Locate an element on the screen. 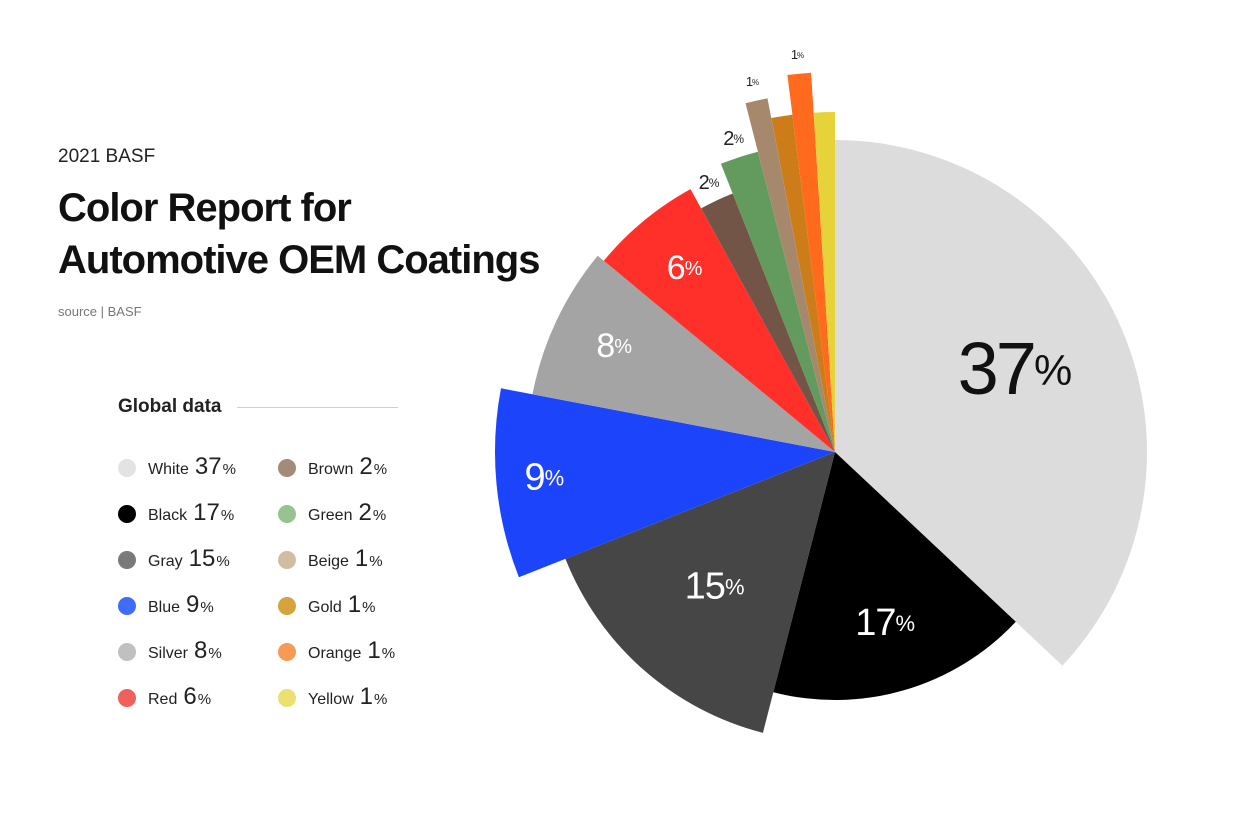 The height and width of the screenshot is (830, 1240). pie-slice-blue is located at coordinates (664, 483).